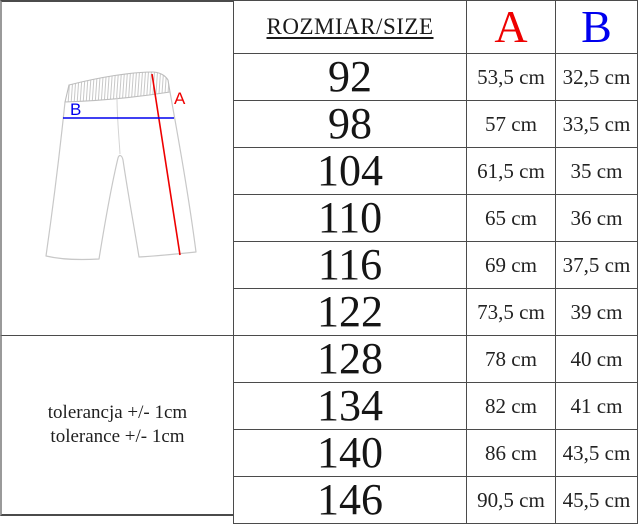  Describe the element at coordinates (596, 27) in the screenshot. I see `header-column-b: B` at that location.